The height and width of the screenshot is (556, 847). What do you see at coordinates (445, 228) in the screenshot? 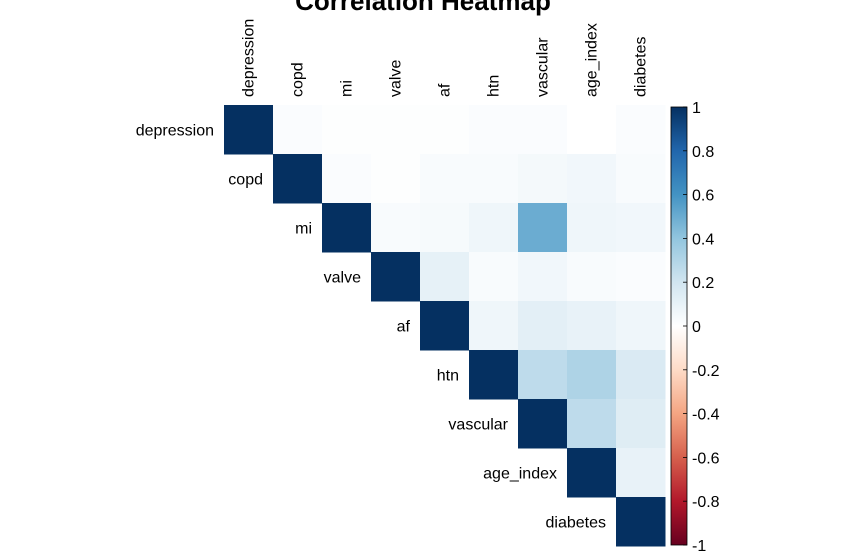
I see `heatmap-cell-mi-af` at bounding box center [445, 228].